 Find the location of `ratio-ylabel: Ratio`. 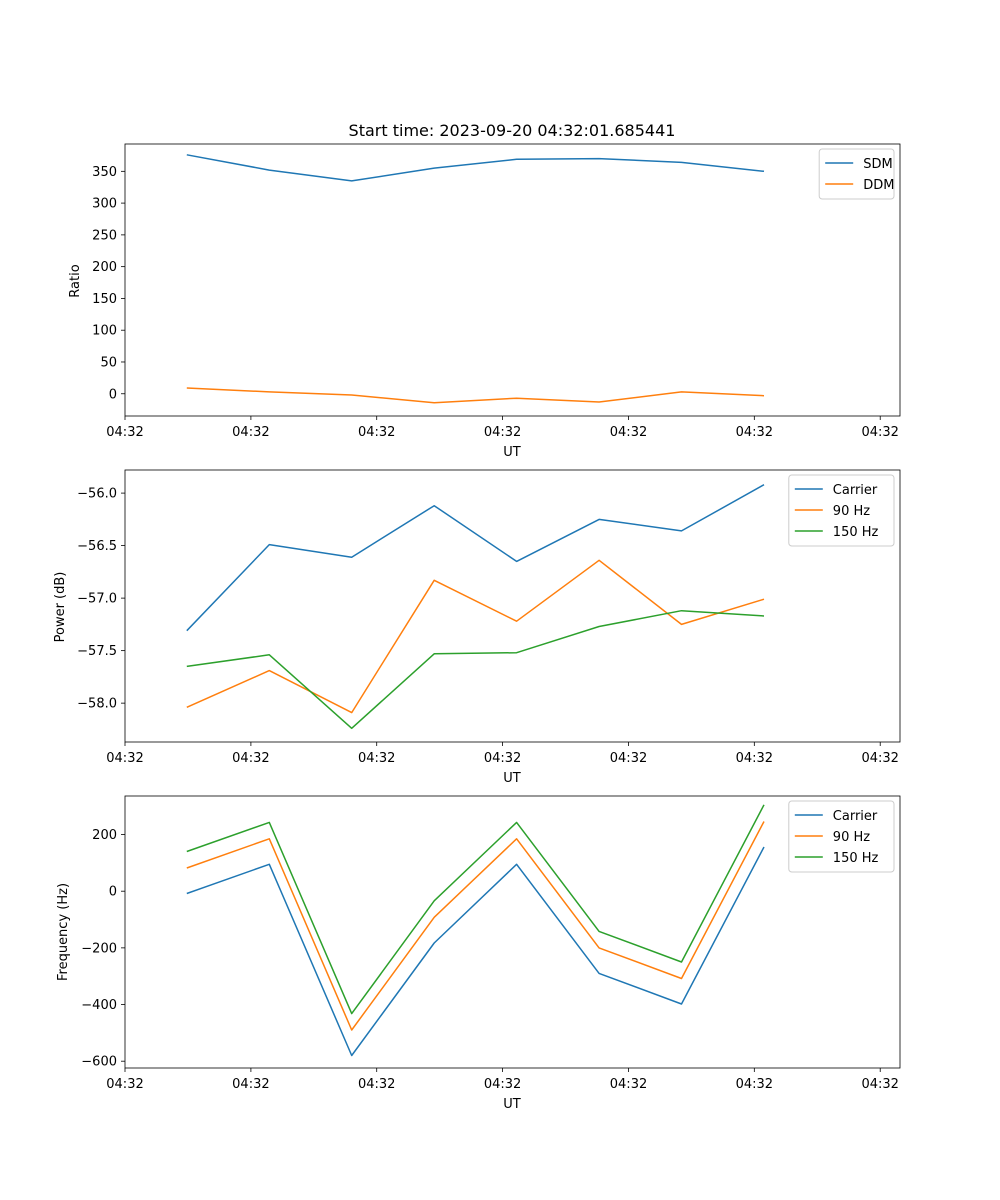

ratio-ylabel: Ratio is located at coordinates (75, 280).